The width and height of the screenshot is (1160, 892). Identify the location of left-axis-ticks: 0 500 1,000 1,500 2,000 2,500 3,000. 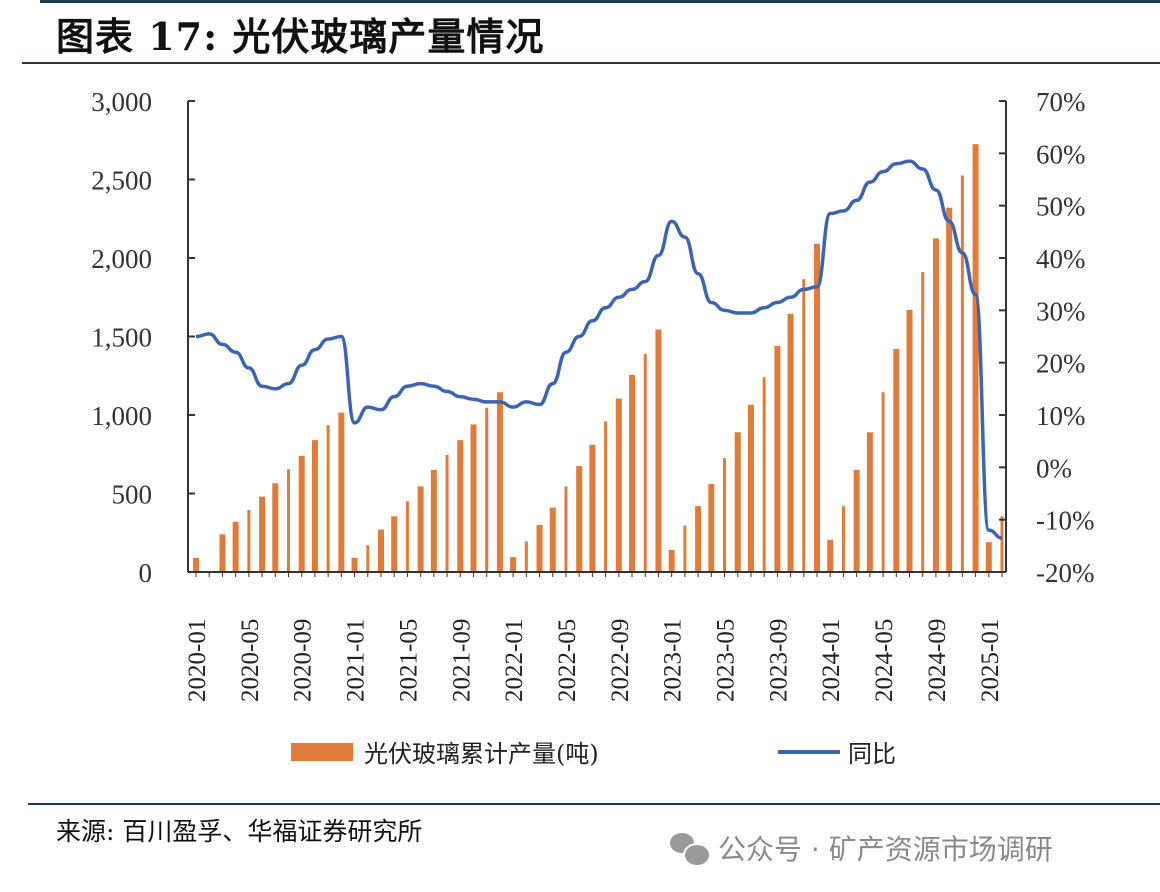
(143, 337).